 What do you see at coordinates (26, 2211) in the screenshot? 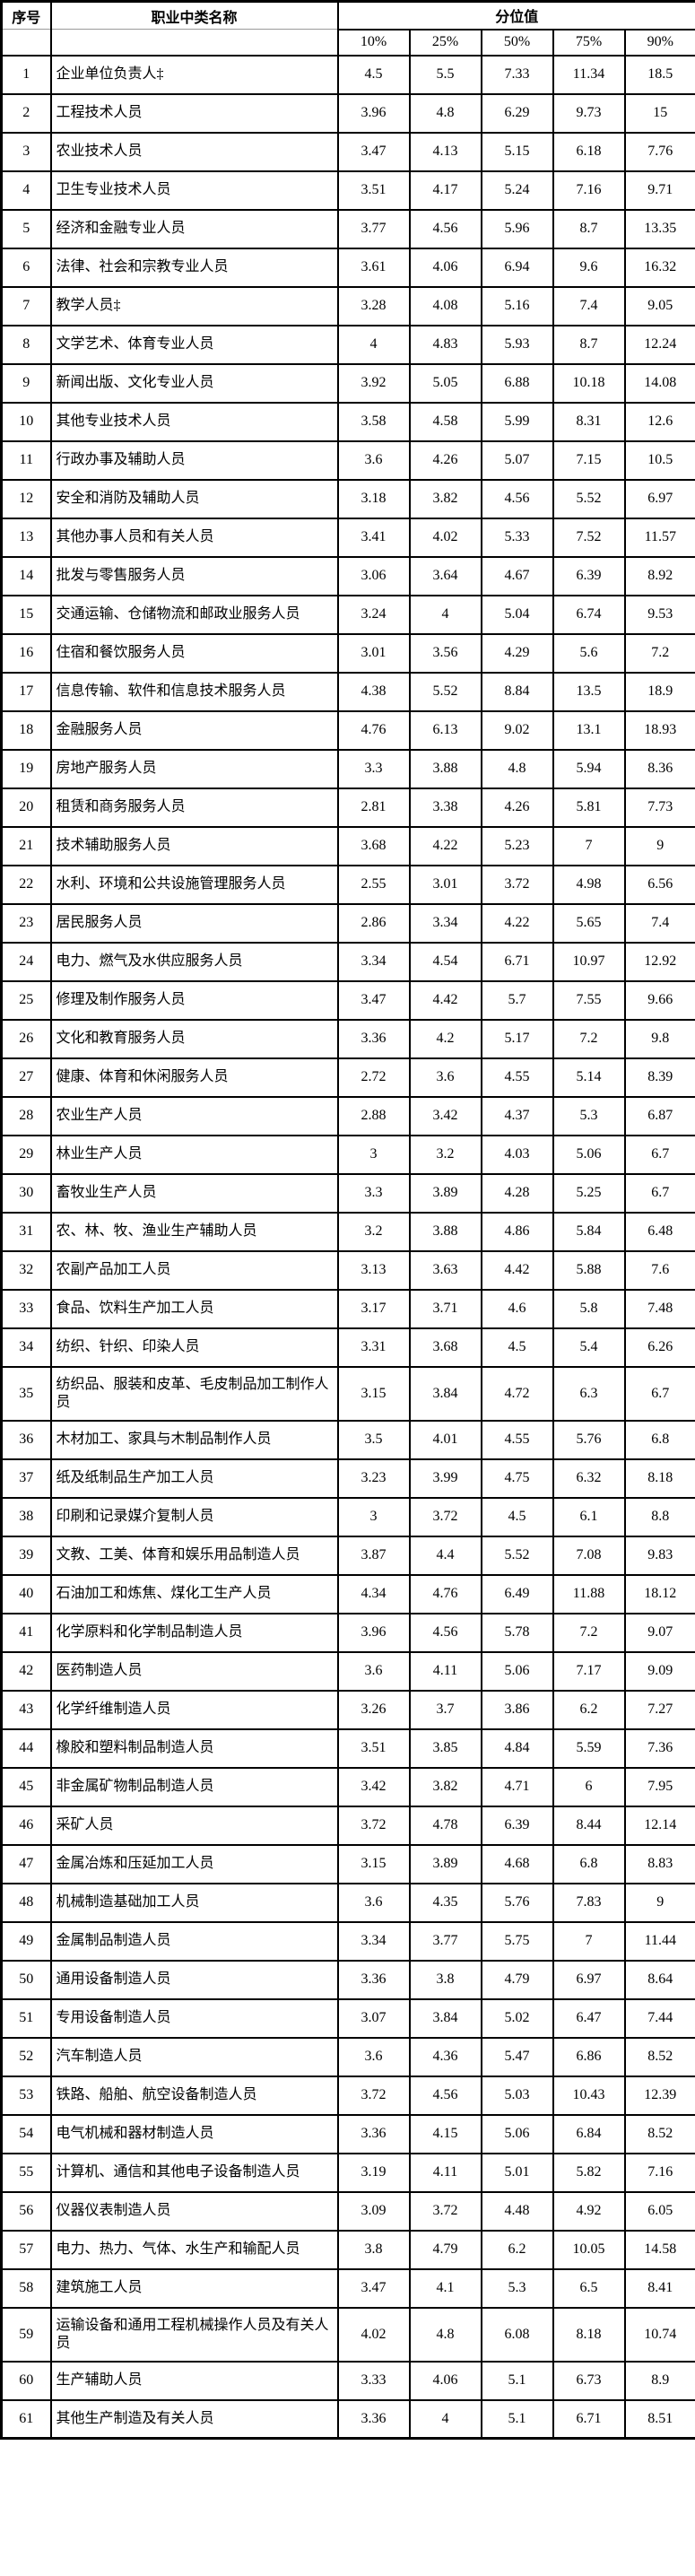
I see `row-index-cell: 56` at bounding box center [26, 2211].